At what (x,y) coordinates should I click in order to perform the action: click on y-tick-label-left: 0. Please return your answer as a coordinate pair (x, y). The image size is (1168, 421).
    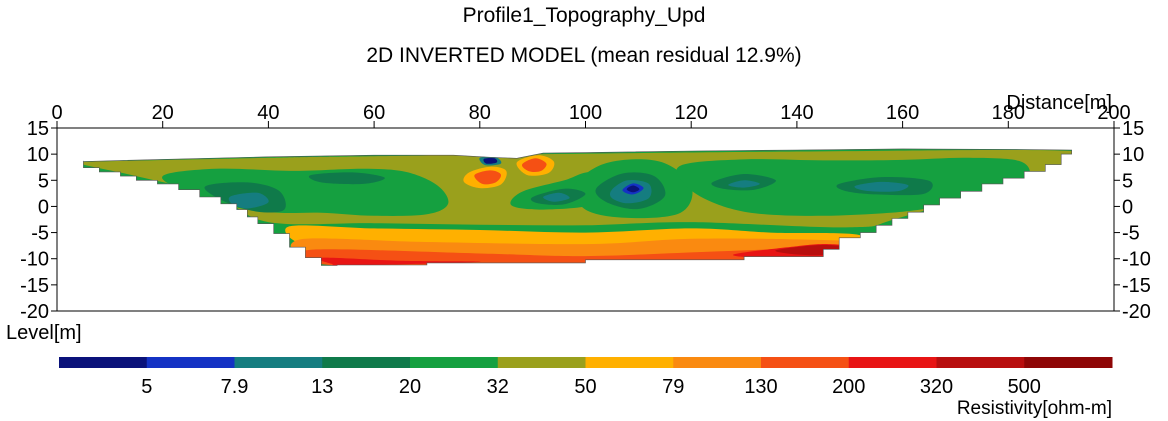
    Looking at the image, I should click on (43, 207).